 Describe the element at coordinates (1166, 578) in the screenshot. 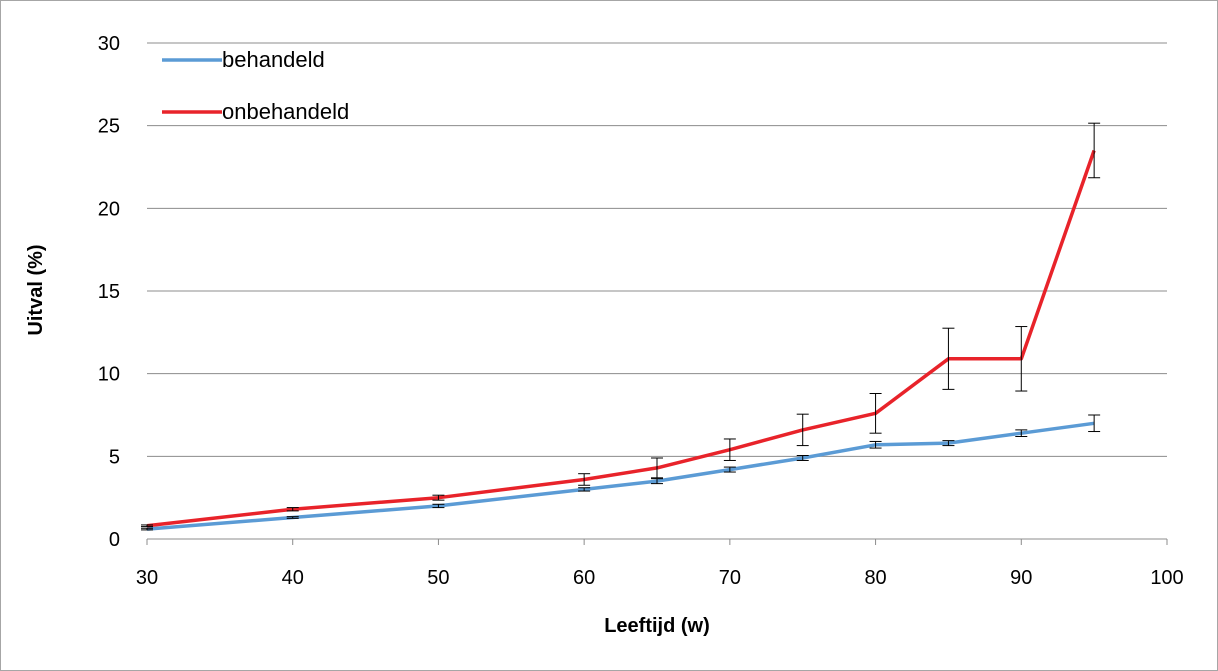

I see `x-tick-label: 100` at that location.